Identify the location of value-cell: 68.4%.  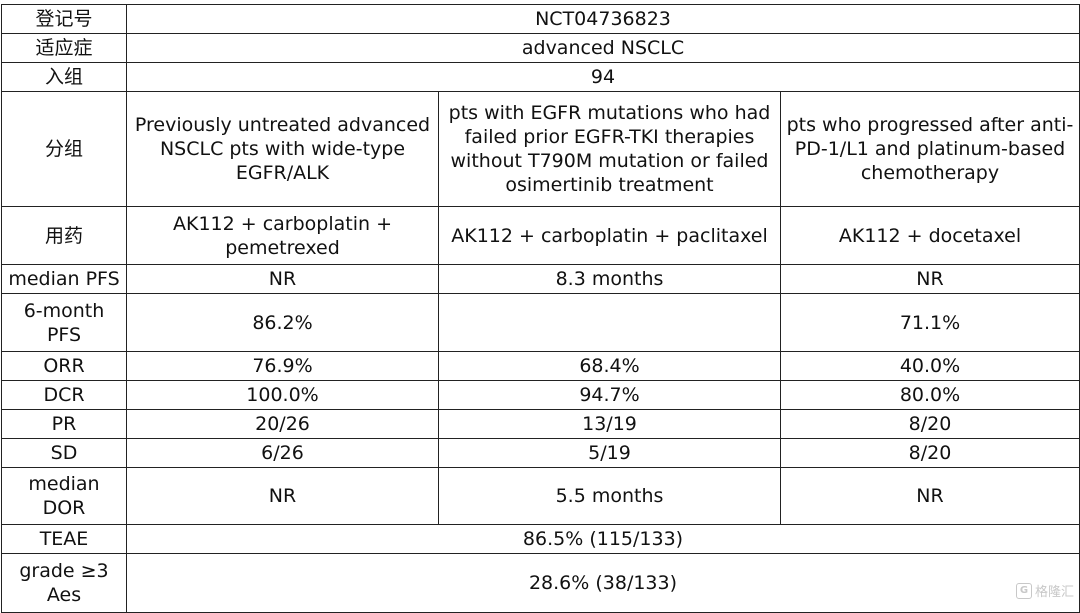
(609, 366).